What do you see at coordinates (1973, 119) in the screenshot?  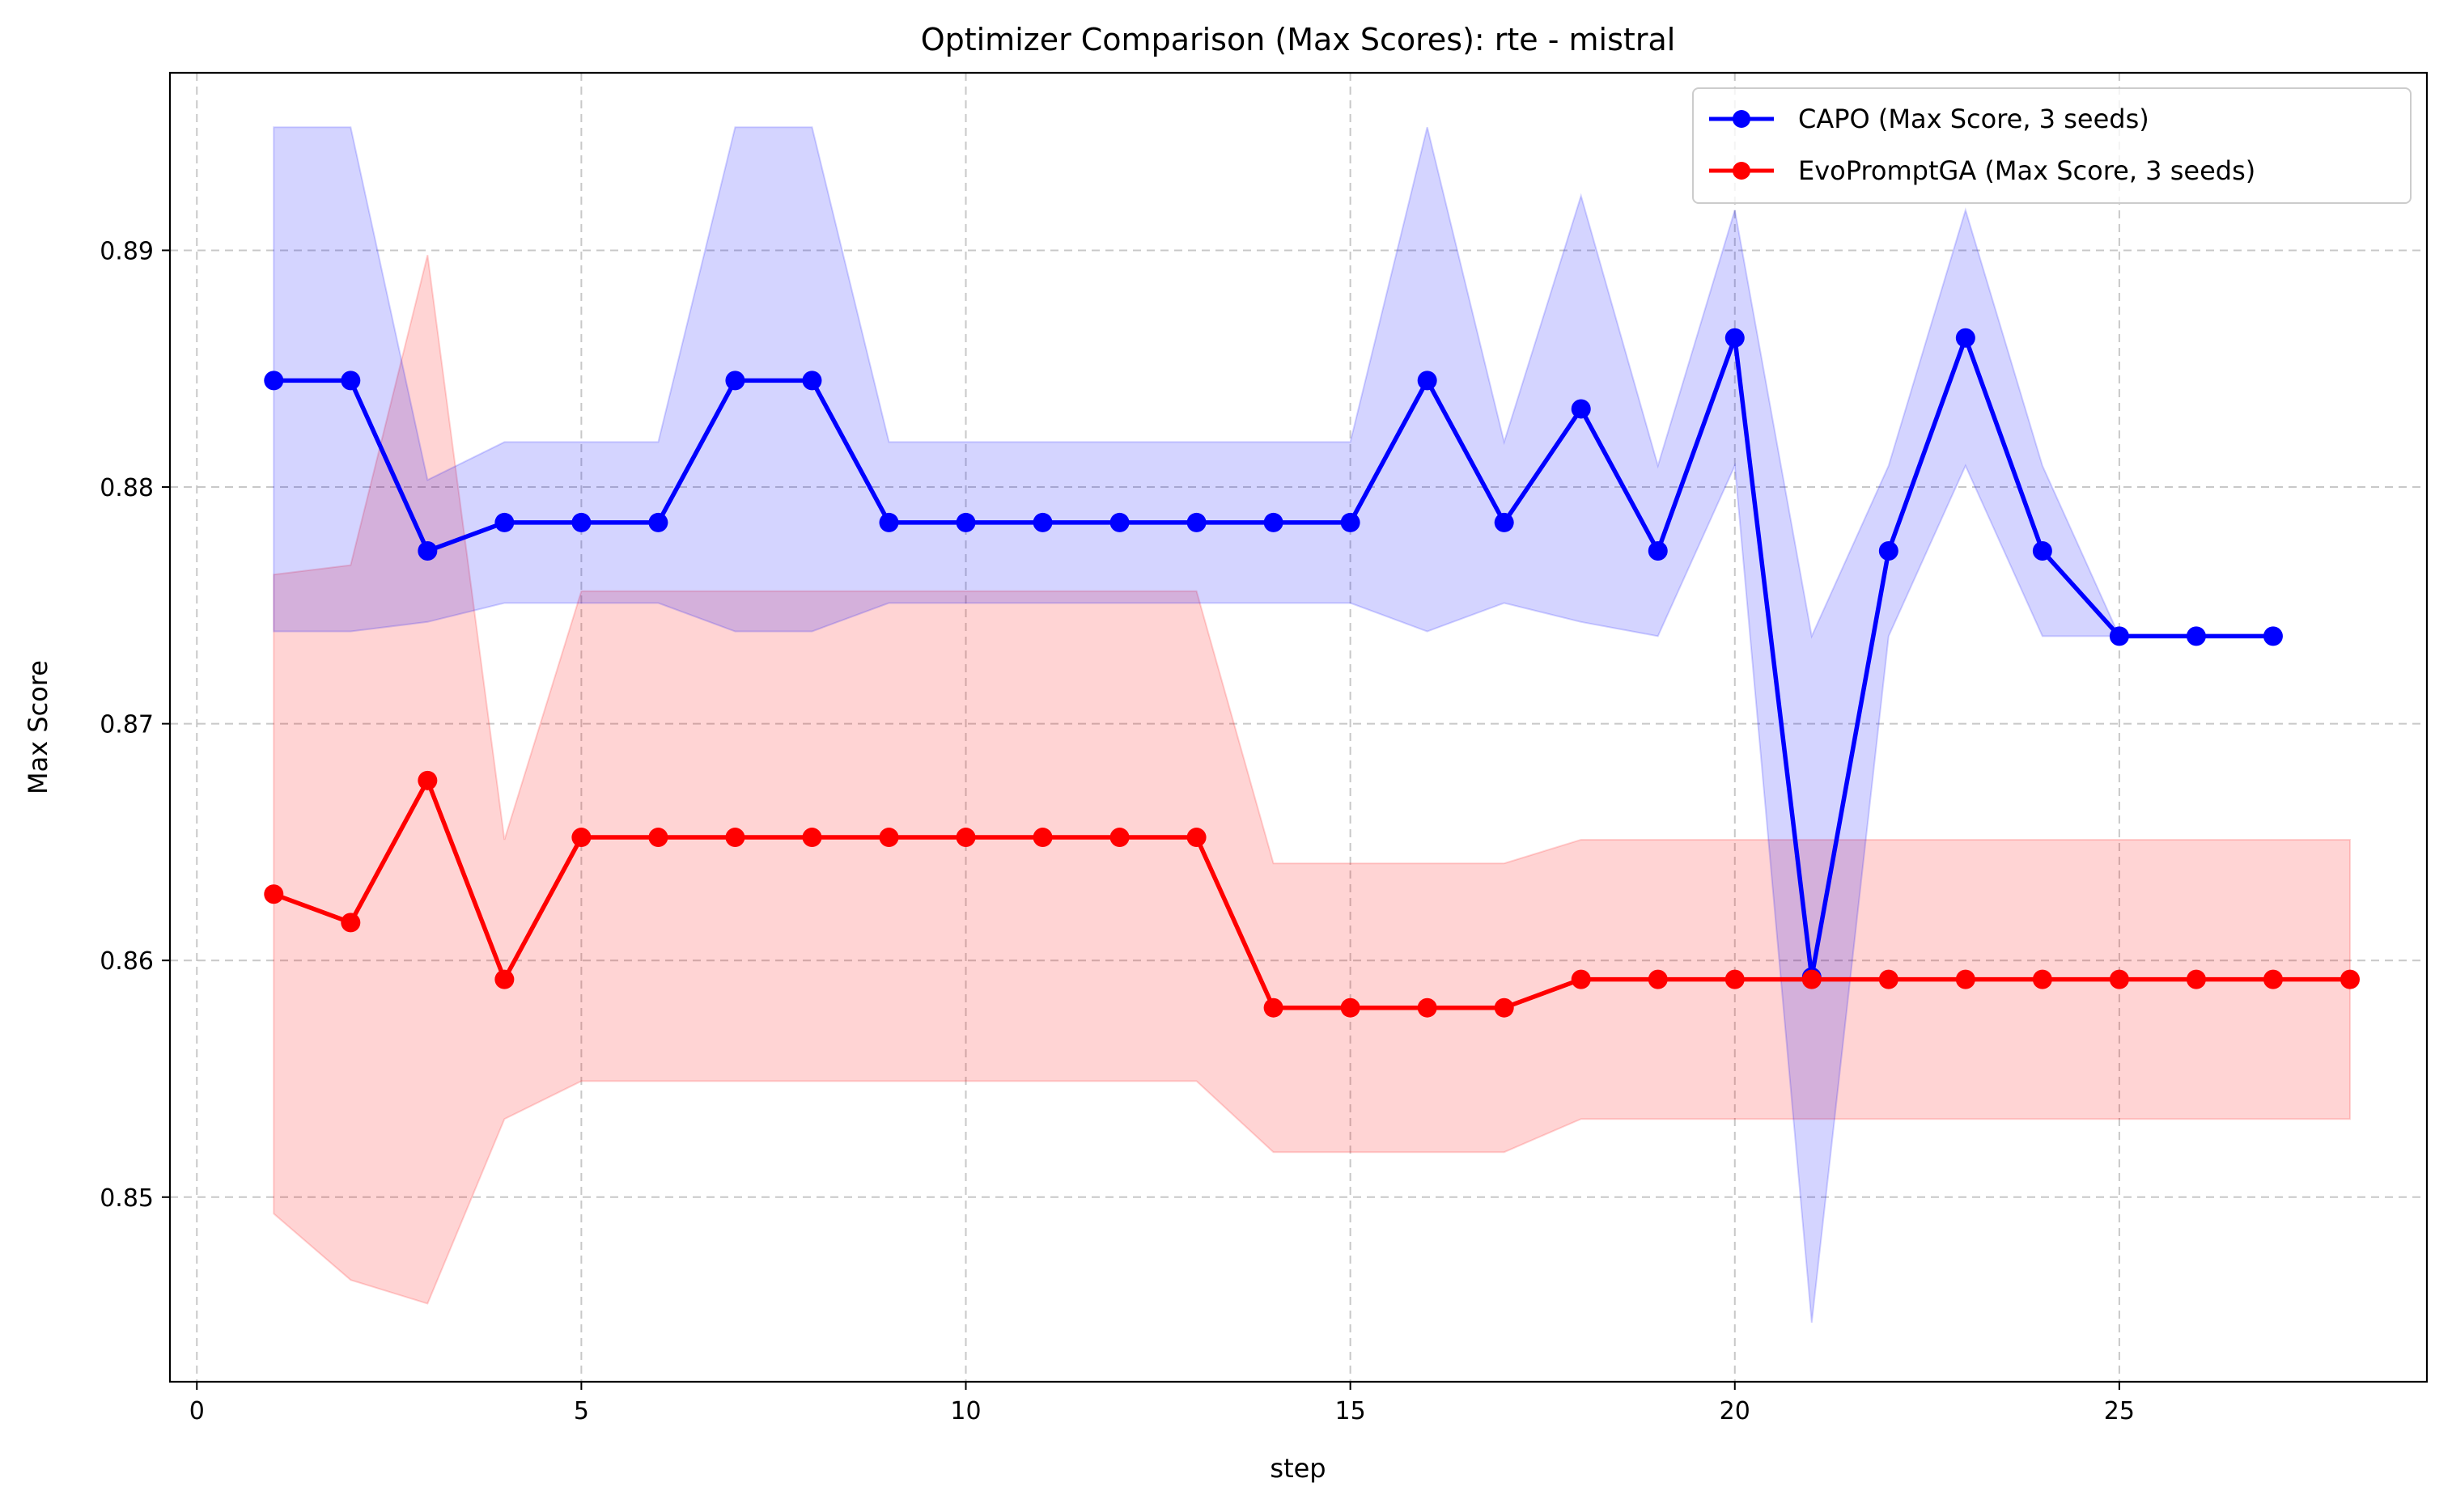 I see `legend-capo-label: CAPO (Max Score, 3 seeds)` at bounding box center [1973, 119].